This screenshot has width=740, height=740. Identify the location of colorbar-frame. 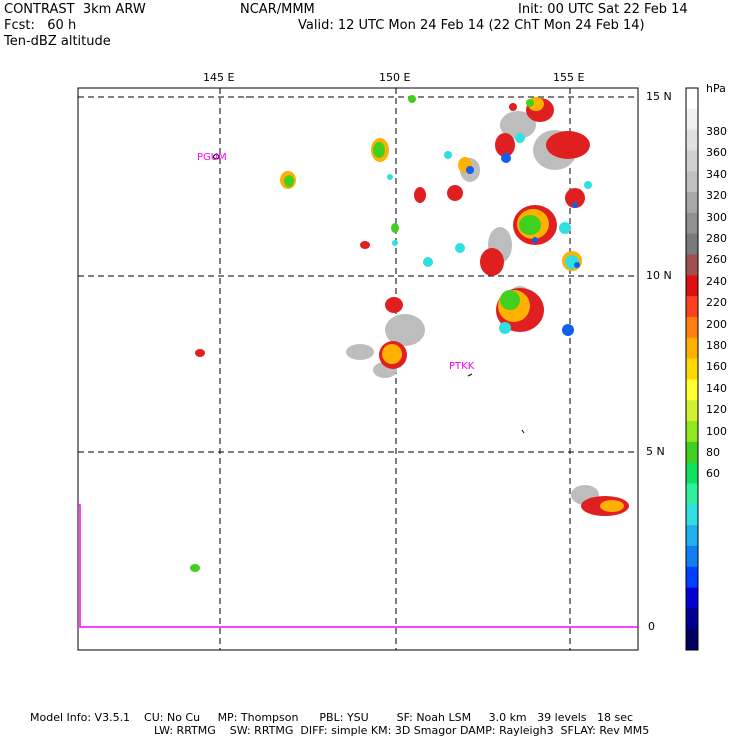
(692, 369).